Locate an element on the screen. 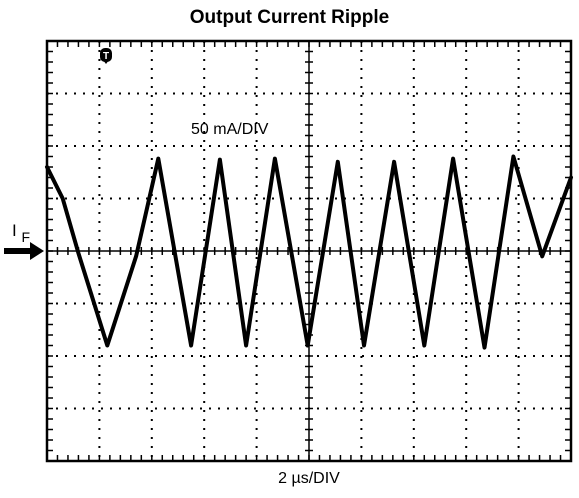  arrow-right-icon is located at coordinates (24, 251).